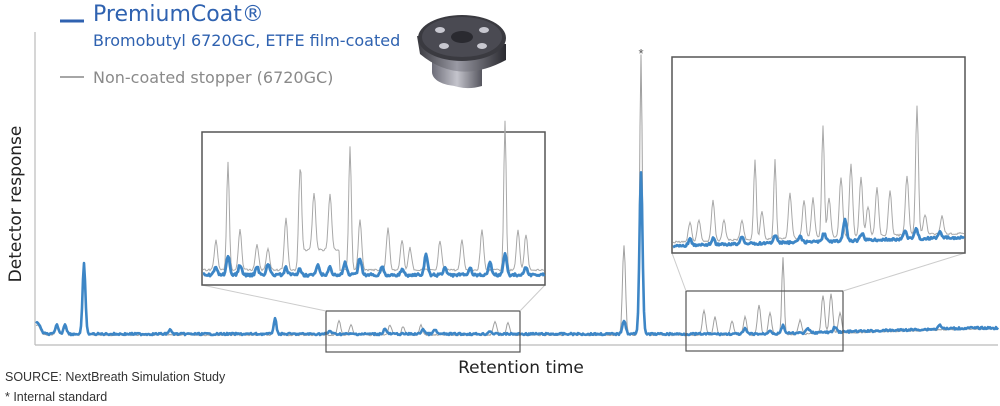 The image size is (1000, 406). I want to click on legend-coated-subtitle: Bromobutyl 6720GC, ETFE film-coated, so click(246, 40).